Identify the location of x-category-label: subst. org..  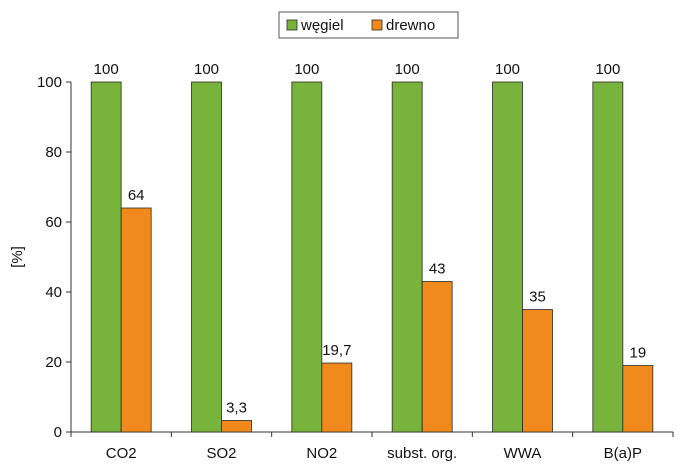
(422, 453).